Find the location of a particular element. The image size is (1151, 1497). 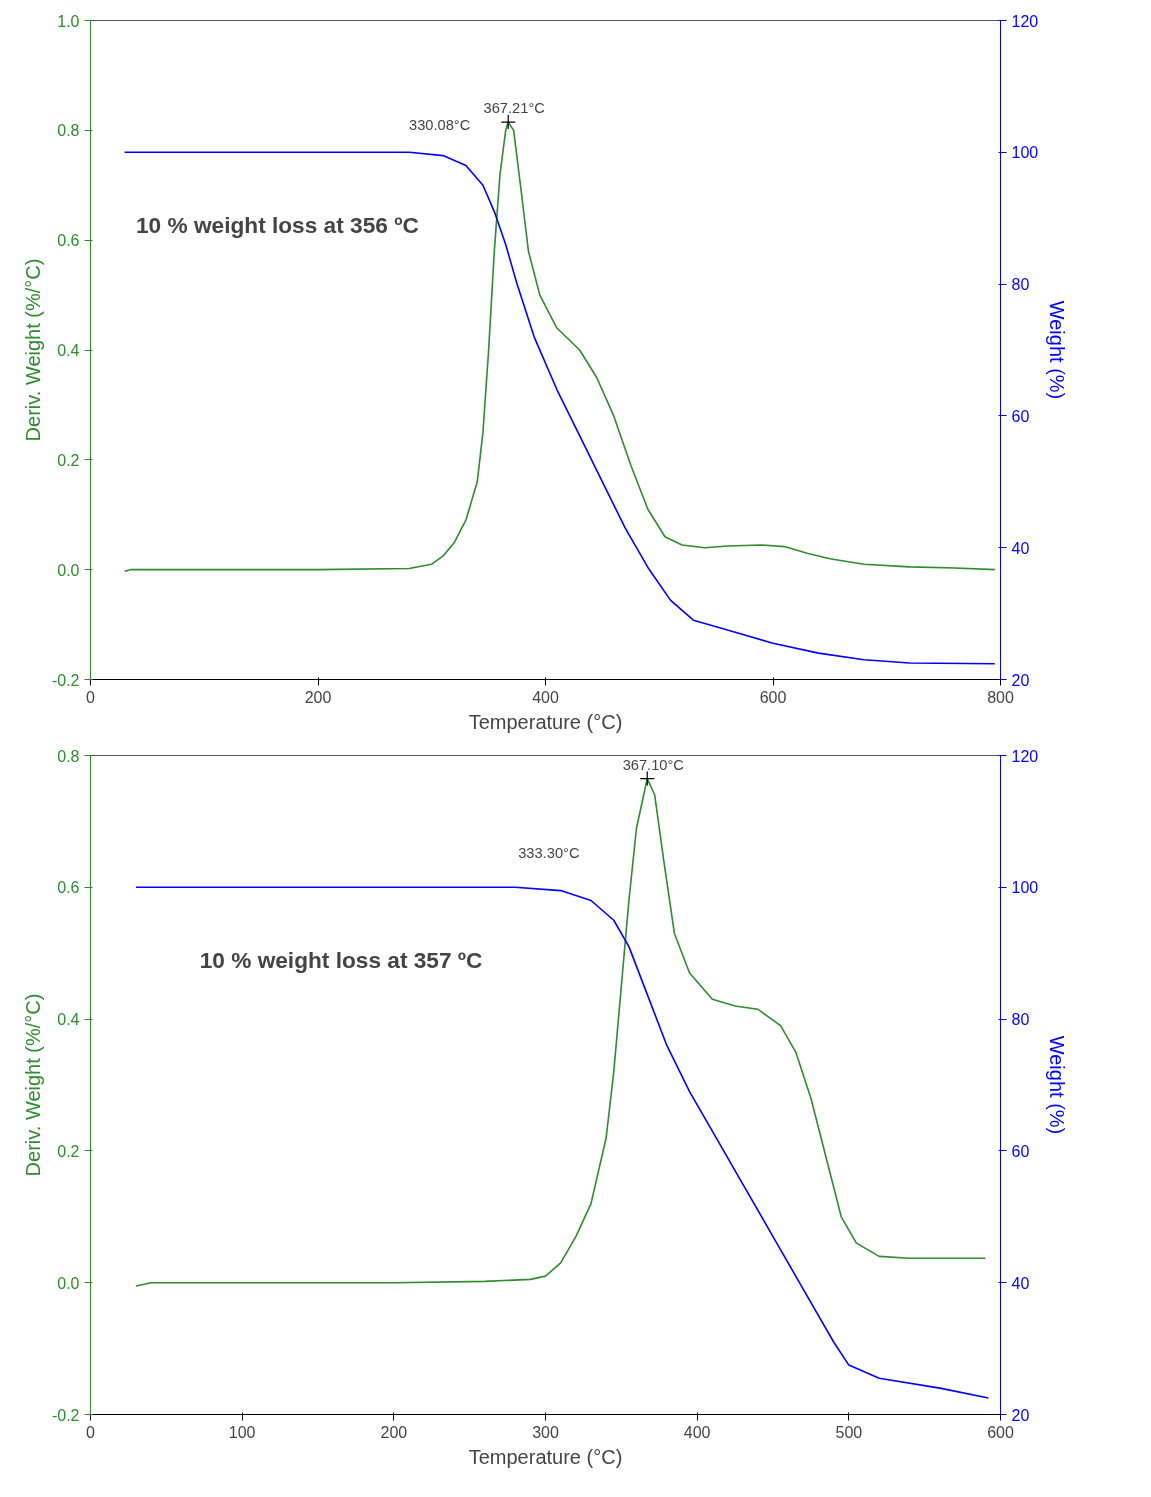

x-tick-label: 800 is located at coordinates (1000, 697).